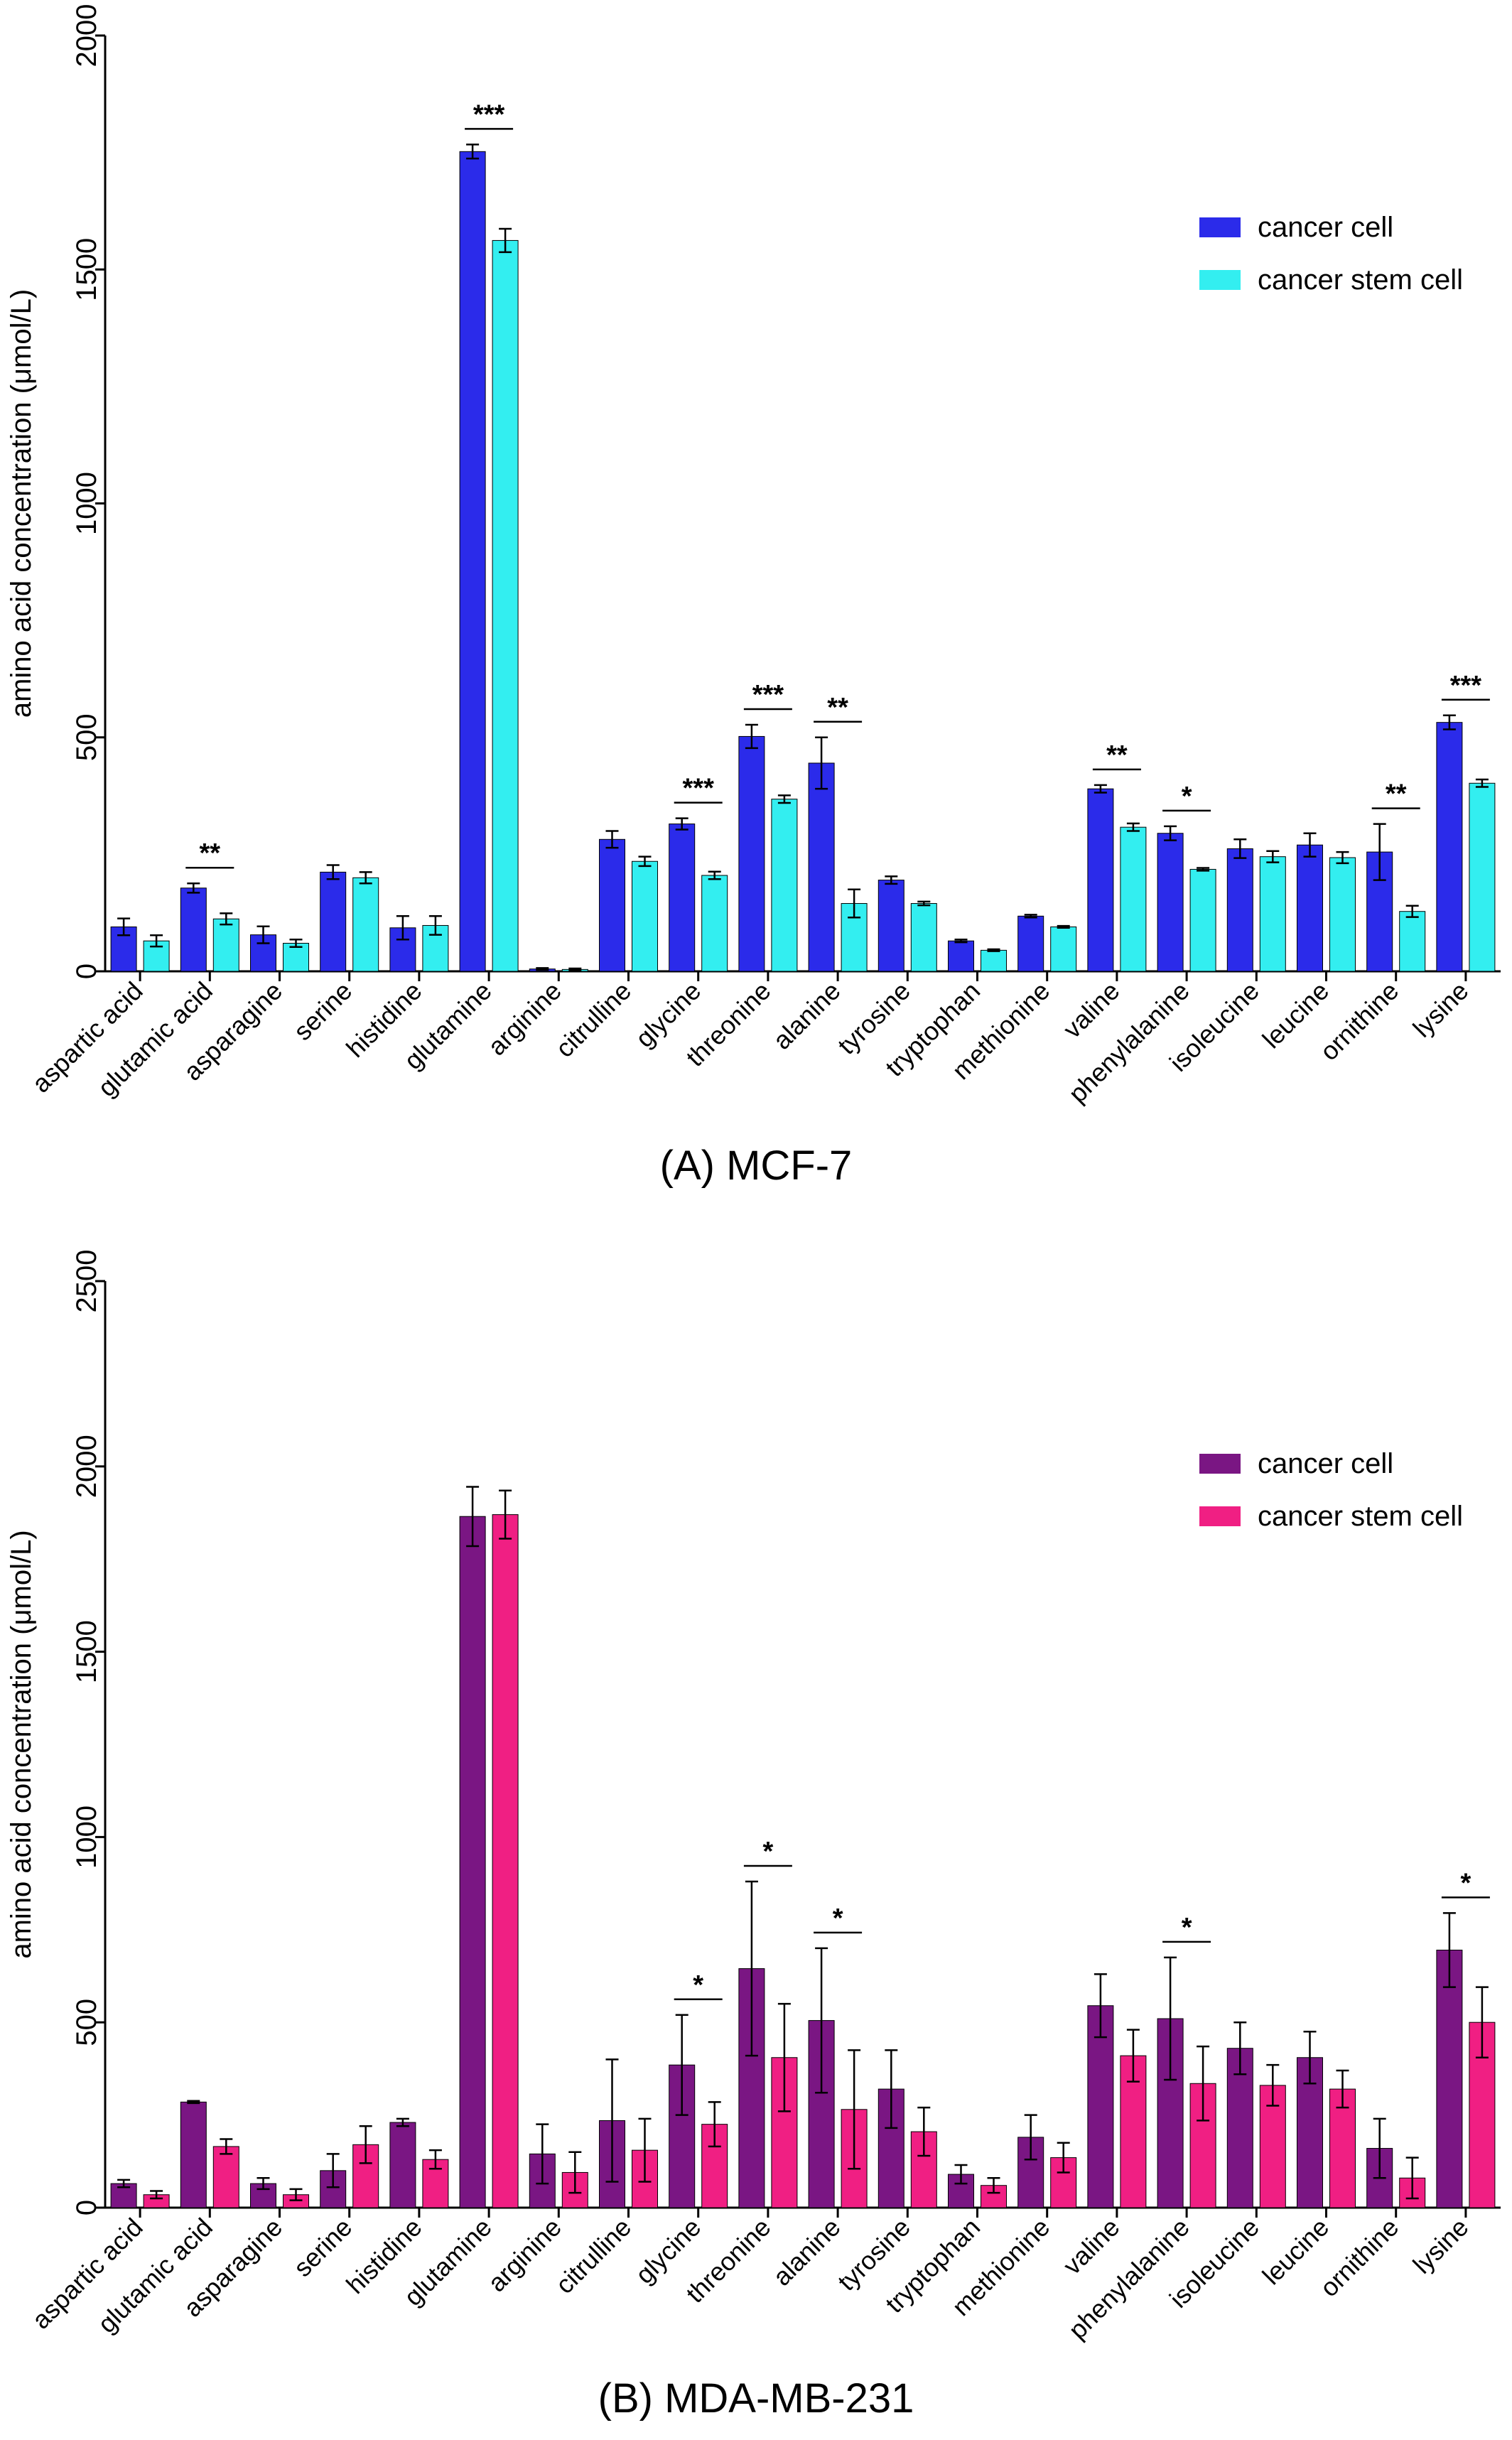 The image size is (1512, 2440). What do you see at coordinates (1483, 877) in the screenshot?
I see `bar-cancer-stem-cell-lysine` at bounding box center [1483, 877].